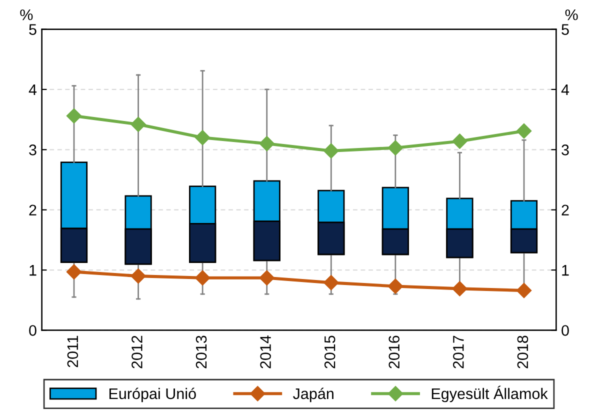 The width and height of the screenshot is (598, 418). I want to click on x-tick-label: 2014, so click(265, 352).